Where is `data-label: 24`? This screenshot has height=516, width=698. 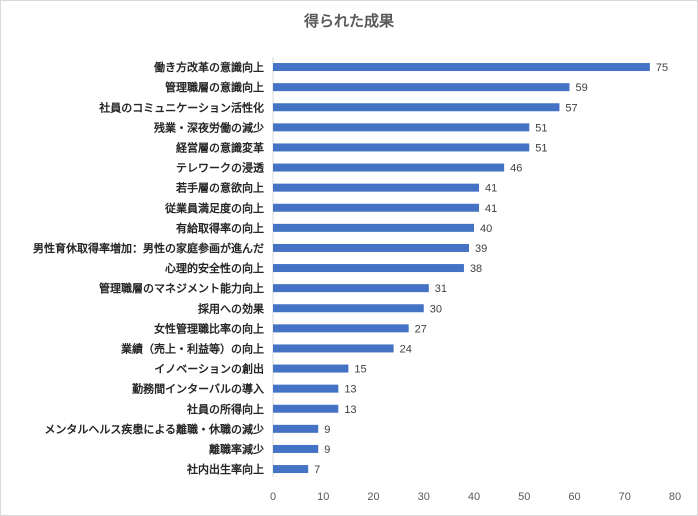 data-label: 24 is located at coordinates (406, 349).